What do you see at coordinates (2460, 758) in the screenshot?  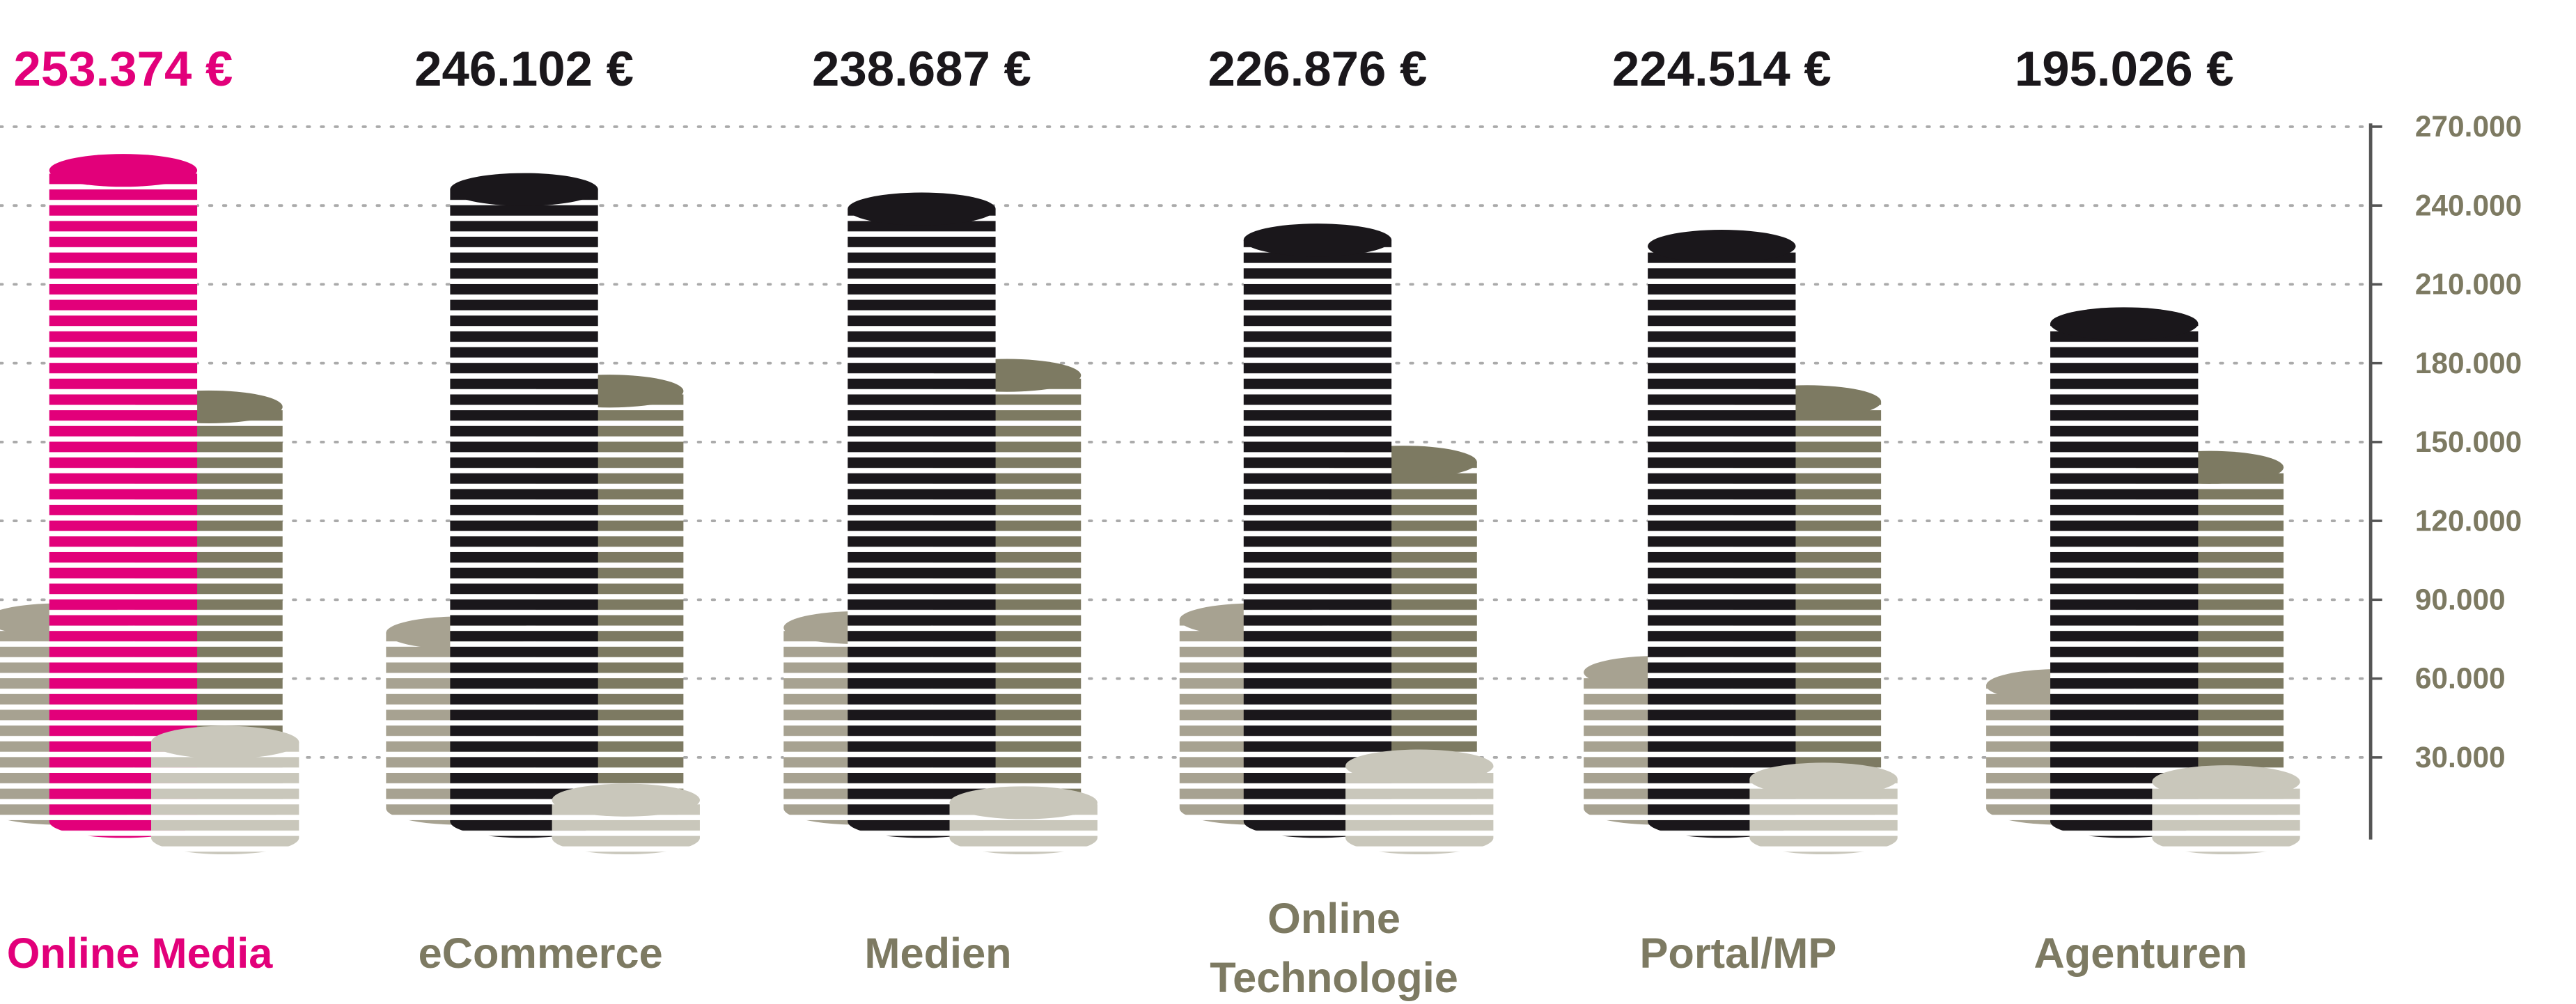 I see `y-tick-label: 30.000` at bounding box center [2460, 758].